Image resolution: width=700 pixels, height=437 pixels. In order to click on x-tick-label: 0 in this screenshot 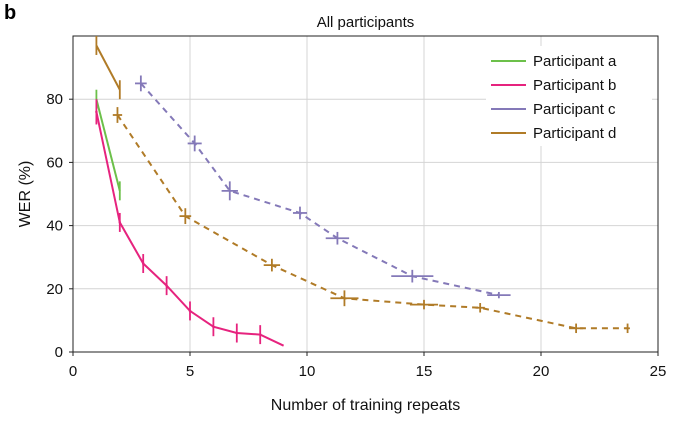, I will do `click(73, 371)`.